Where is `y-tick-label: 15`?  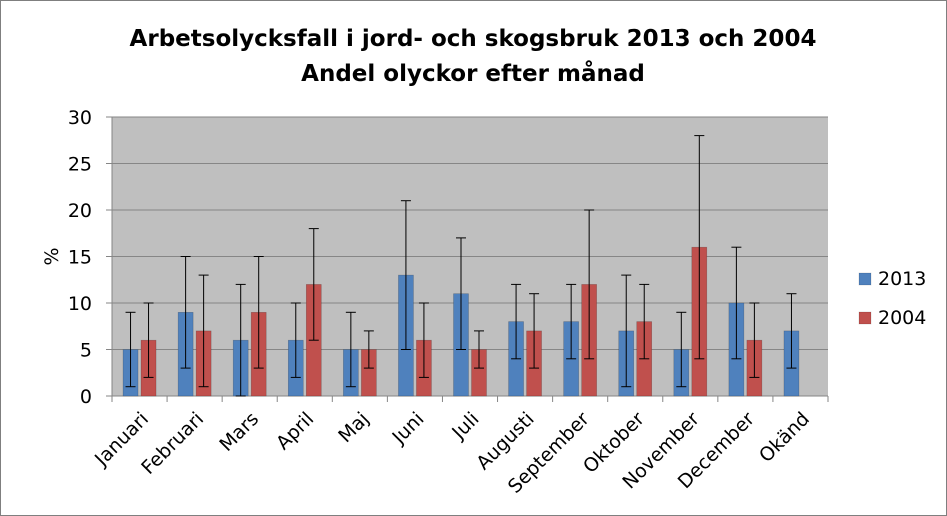
y-tick-label: 15 is located at coordinates (80, 258).